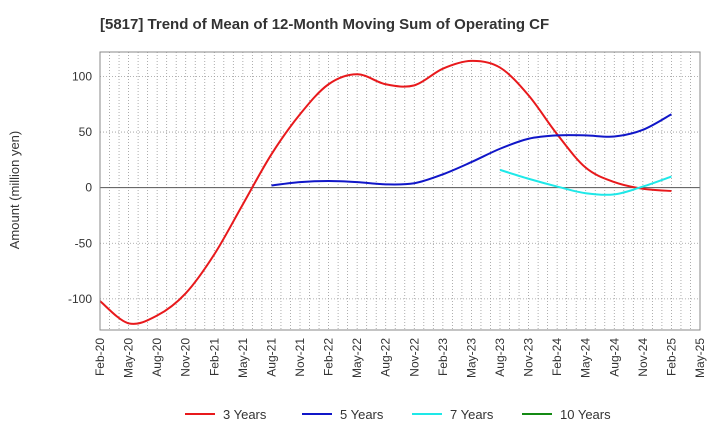 The width and height of the screenshot is (720, 440). I want to click on y-tick-label: -100, so click(80, 299).